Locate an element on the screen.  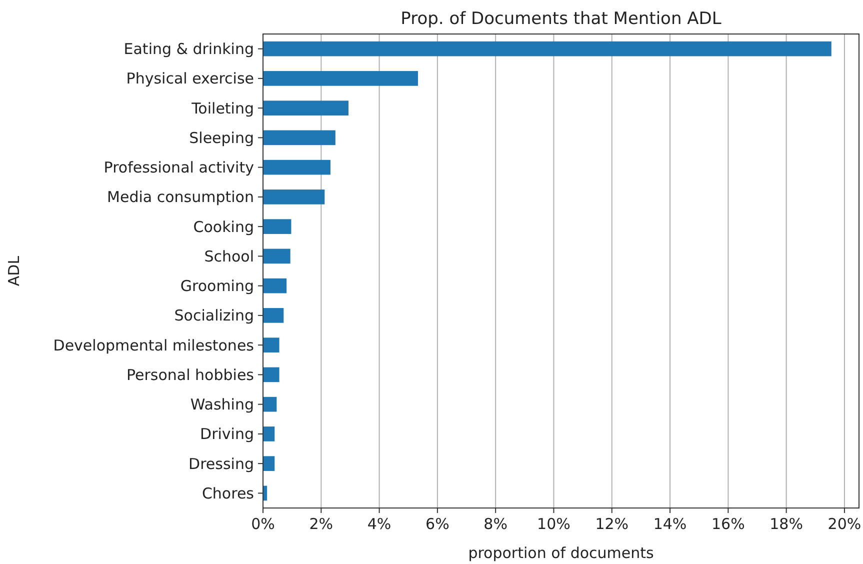
x-tick-label: 20% is located at coordinates (845, 524).